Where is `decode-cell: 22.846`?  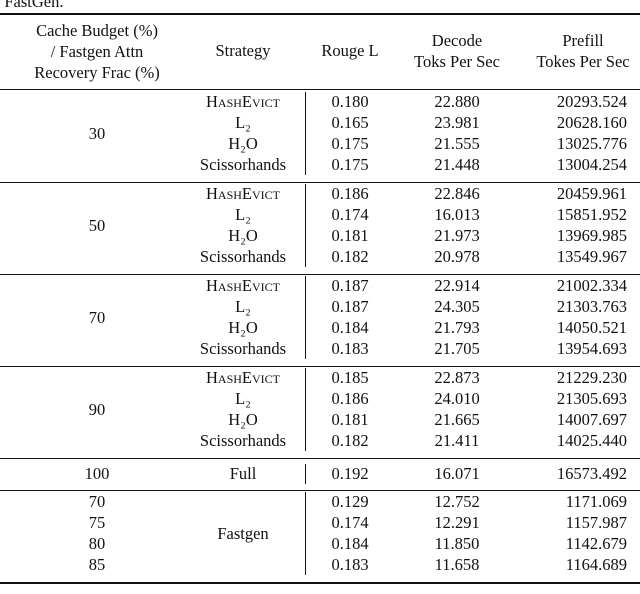
decode-cell: 22.846 is located at coordinates (457, 193).